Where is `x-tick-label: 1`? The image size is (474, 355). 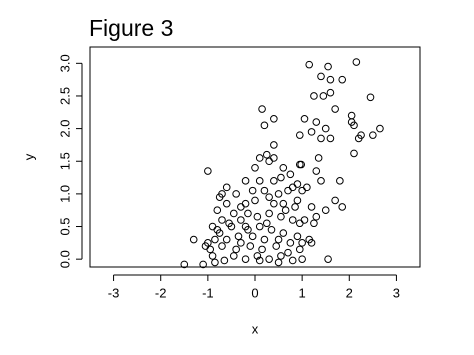 x-tick-label: 1 is located at coordinates (302, 292).